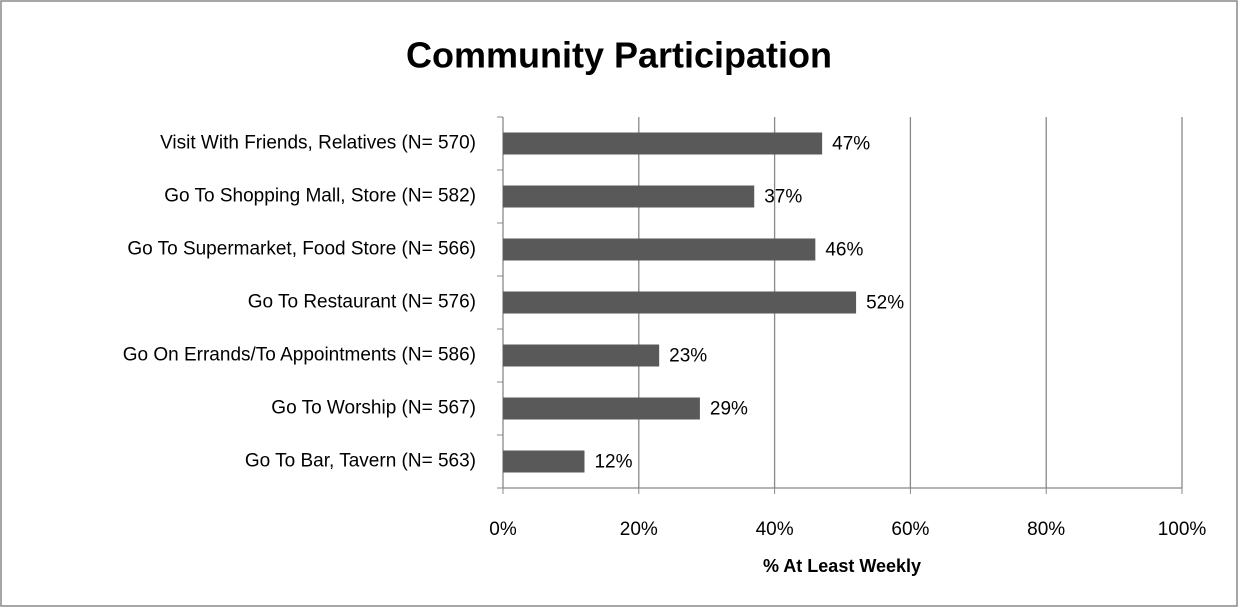 Image resolution: width=1238 pixels, height=607 pixels. Describe the element at coordinates (299, 355) in the screenshot. I see `y-tick-label: Go On Errands/To Appointments (N= 586)` at that location.